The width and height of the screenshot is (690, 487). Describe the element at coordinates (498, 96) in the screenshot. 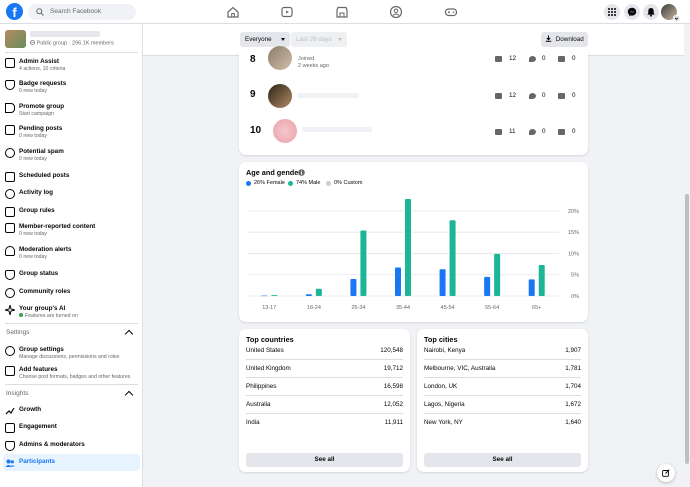

I see `posts-icon` at that location.